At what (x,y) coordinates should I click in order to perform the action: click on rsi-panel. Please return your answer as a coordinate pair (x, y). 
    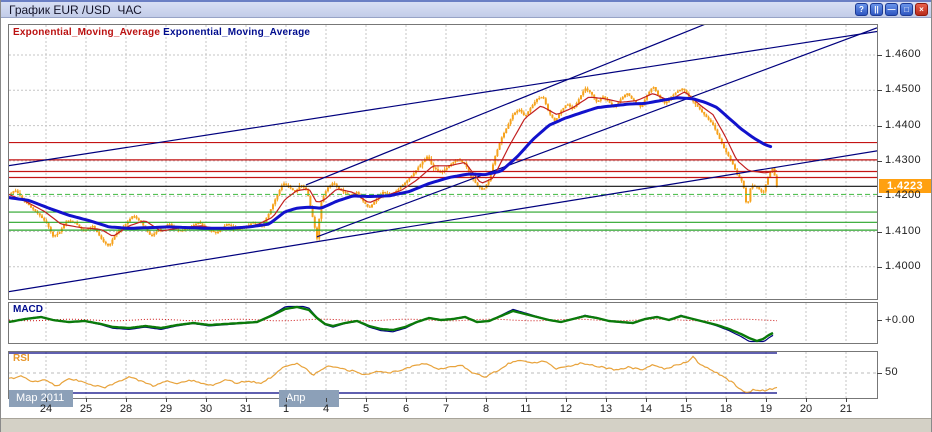
    Looking at the image, I should click on (443, 375).